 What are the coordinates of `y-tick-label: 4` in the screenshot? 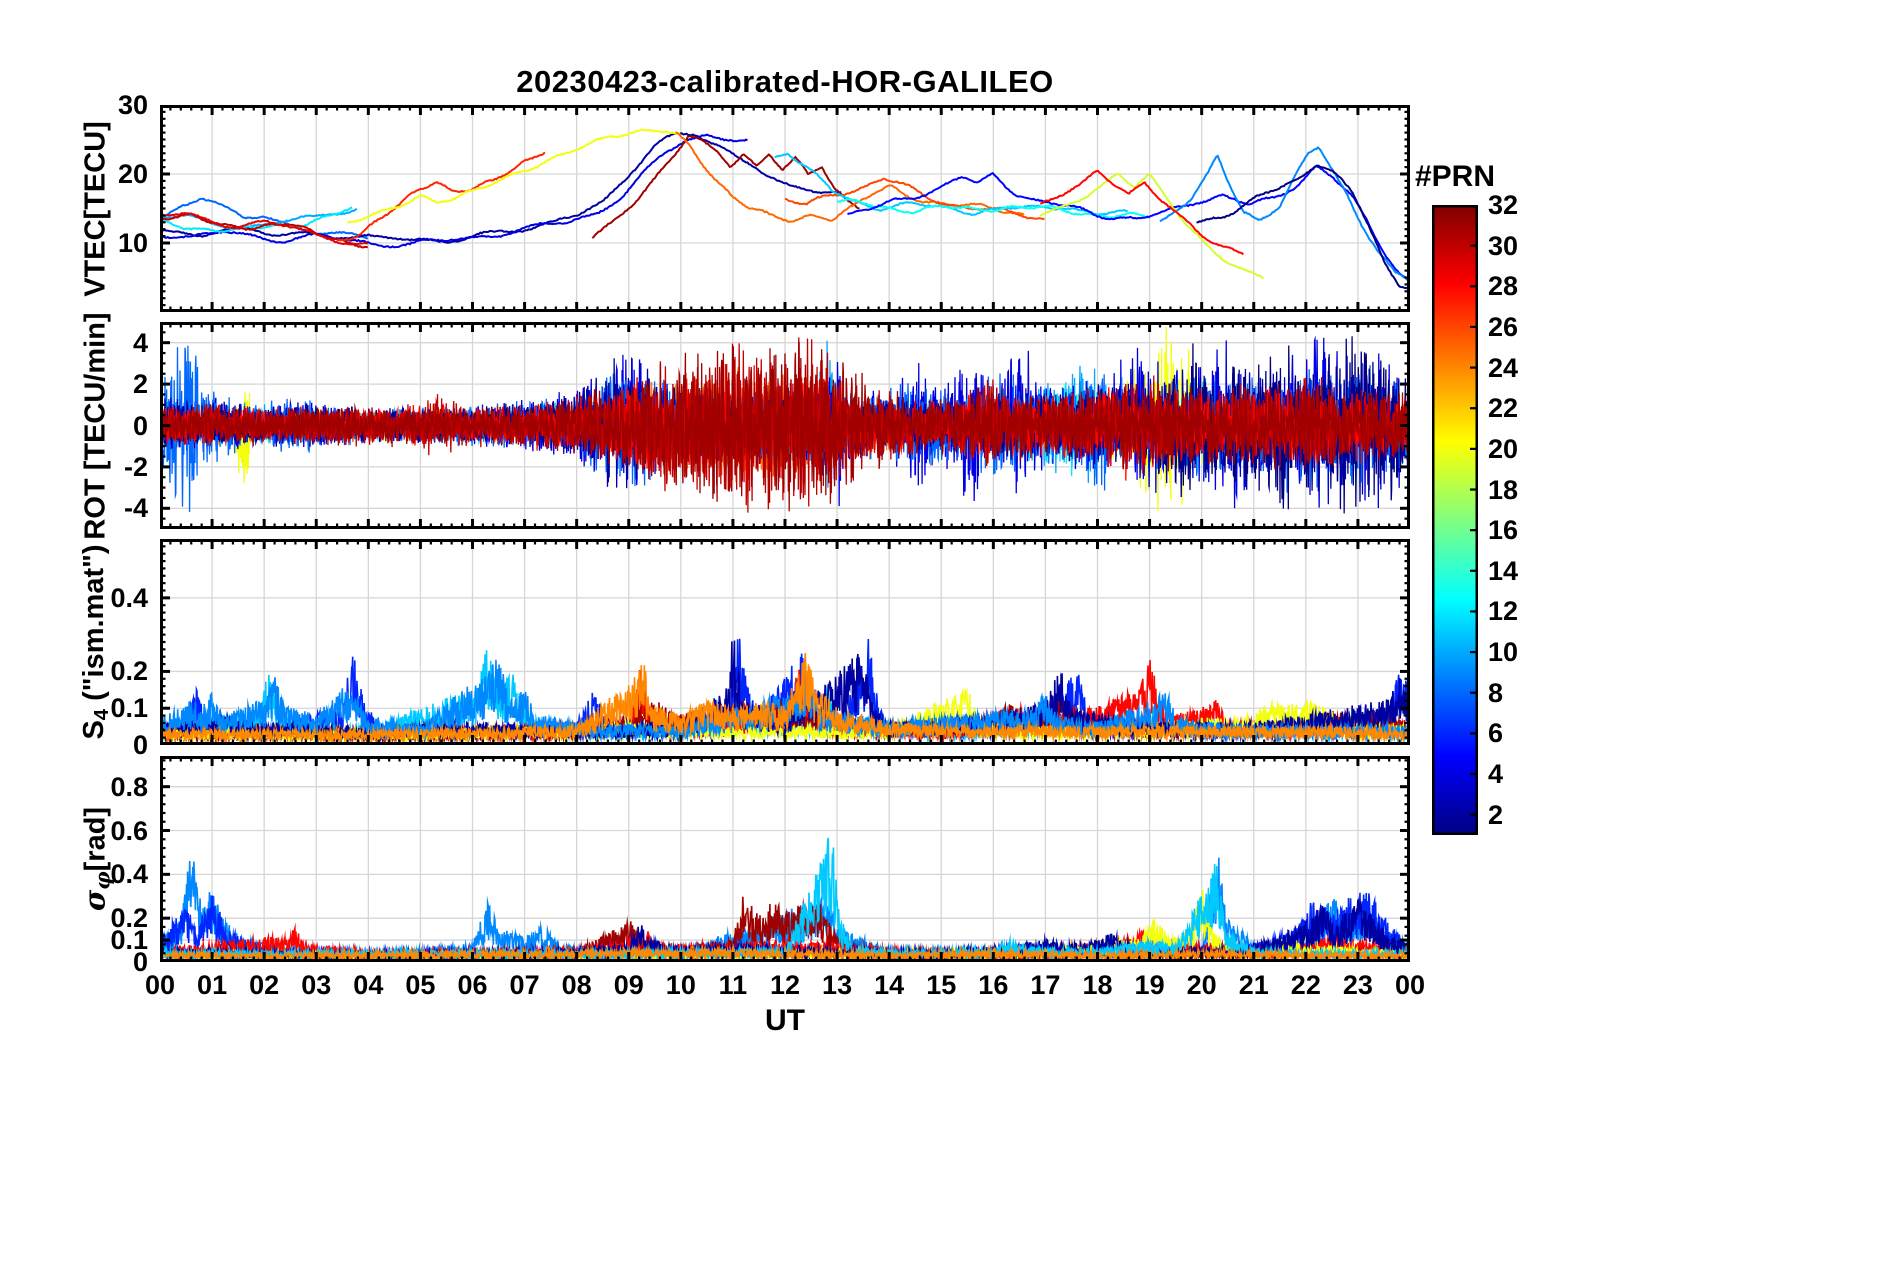 It's located at (140, 342).